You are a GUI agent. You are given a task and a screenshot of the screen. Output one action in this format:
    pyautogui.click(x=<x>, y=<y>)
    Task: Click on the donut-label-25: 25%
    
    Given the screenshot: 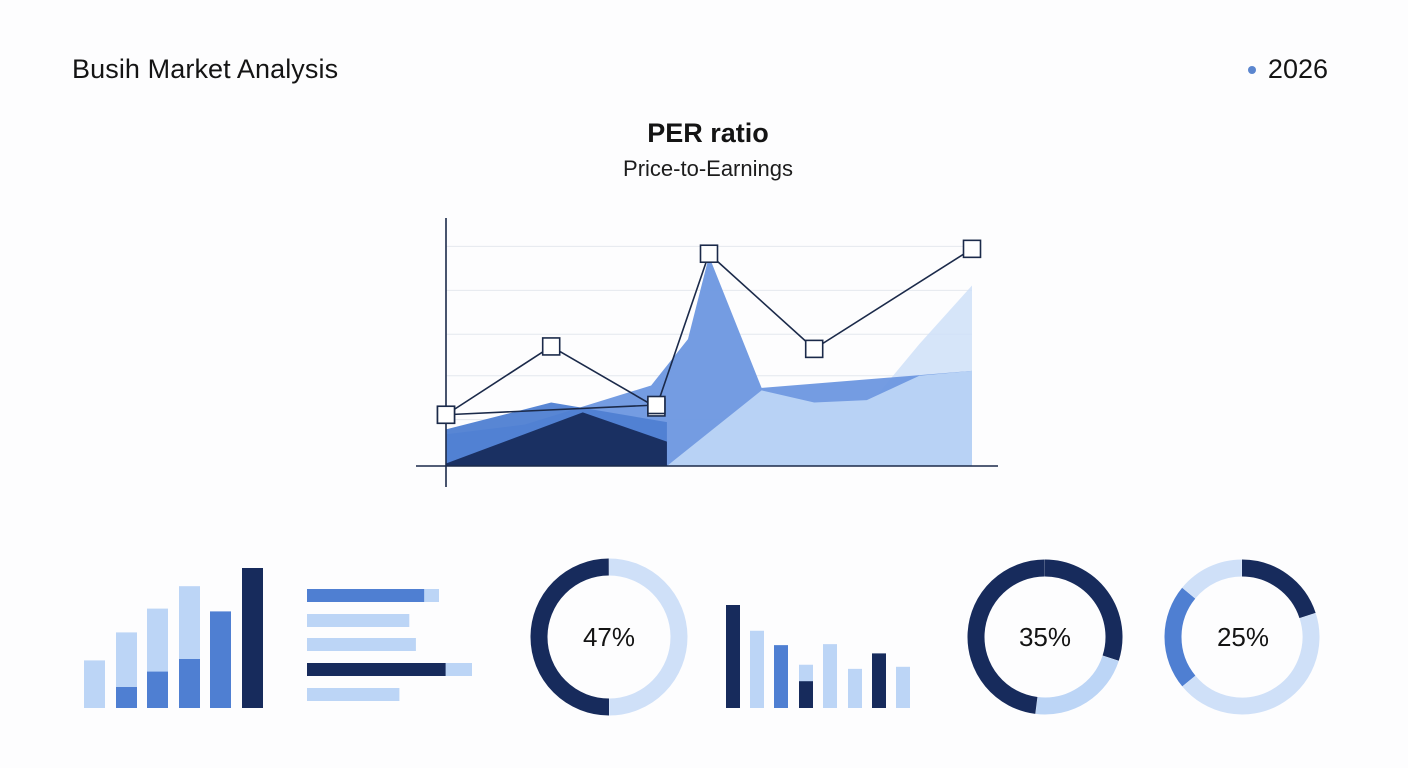 What is the action you would take?
    pyautogui.click(x=1243, y=637)
    